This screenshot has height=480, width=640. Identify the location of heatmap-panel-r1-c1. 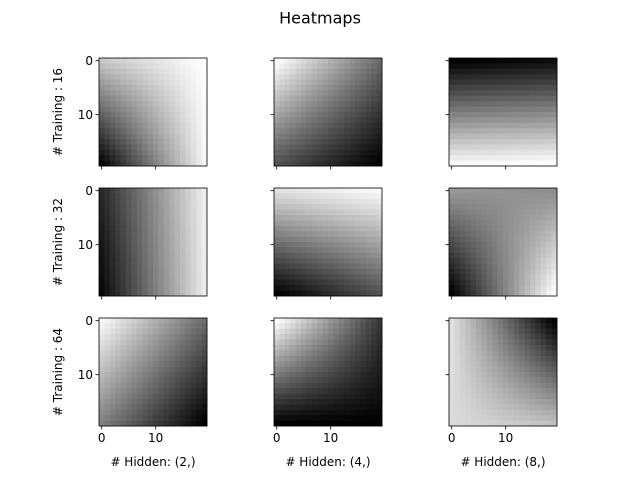
(326, 243).